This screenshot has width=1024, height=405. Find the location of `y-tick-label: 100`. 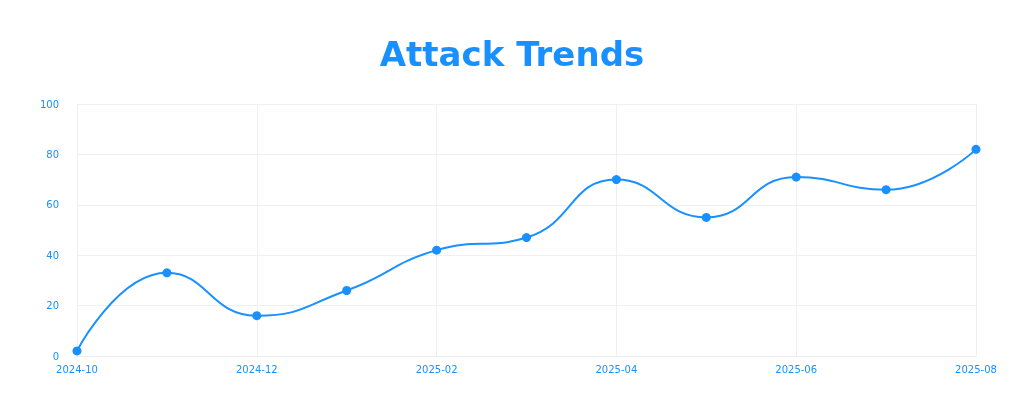

y-tick-label: 100 is located at coordinates (49, 104).